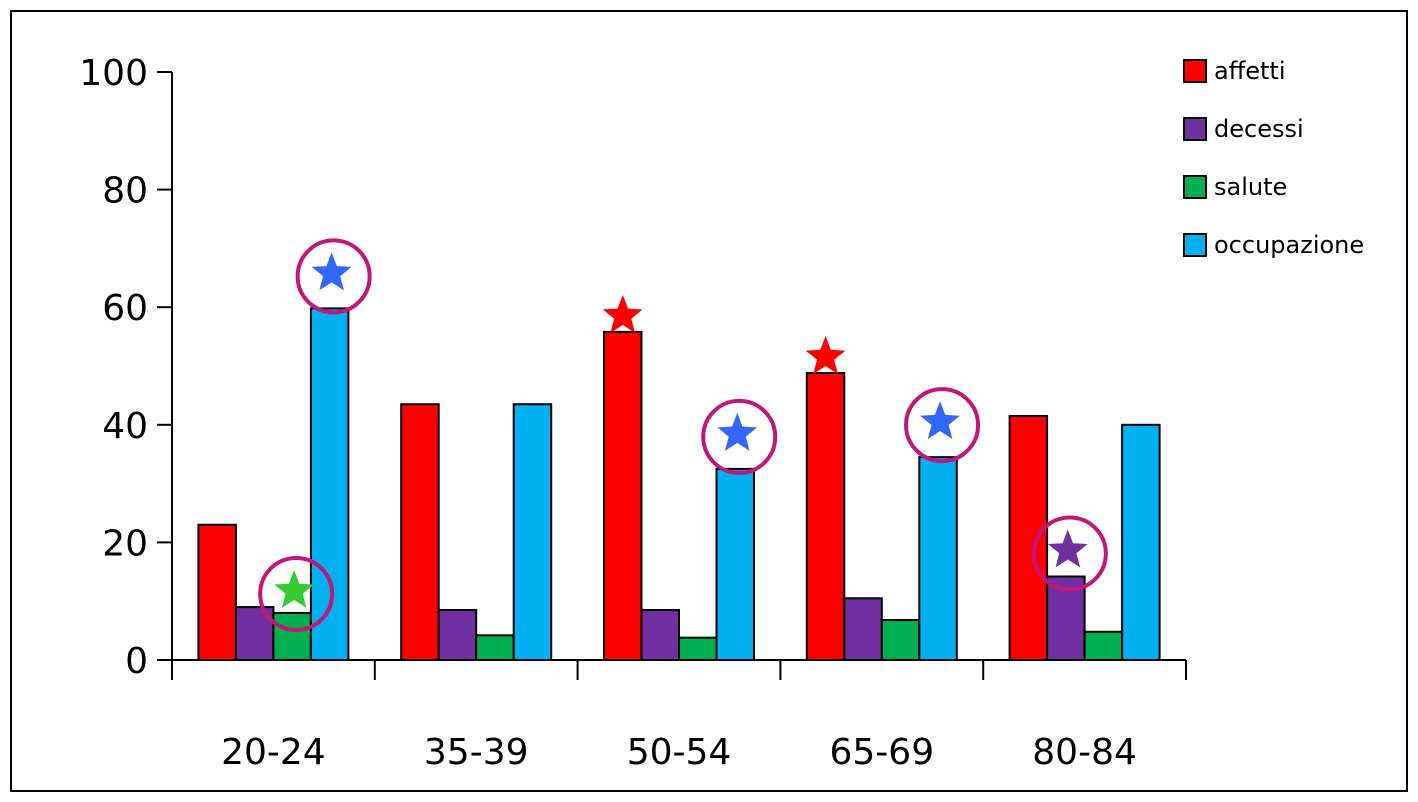  What do you see at coordinates (1195, 187) in the screenshot?
I see `legend-swatch-salute` at bounding box center [1195, 187].